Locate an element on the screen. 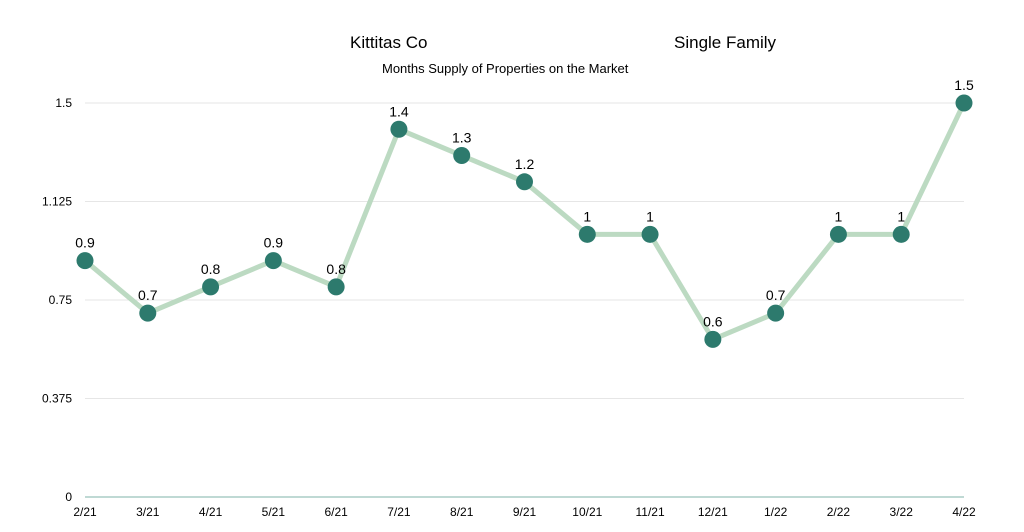 Image resolution: width=1024 pixels, height=532 pixels. y-tick-label: 0.375 is located at coordinates (57, 399).